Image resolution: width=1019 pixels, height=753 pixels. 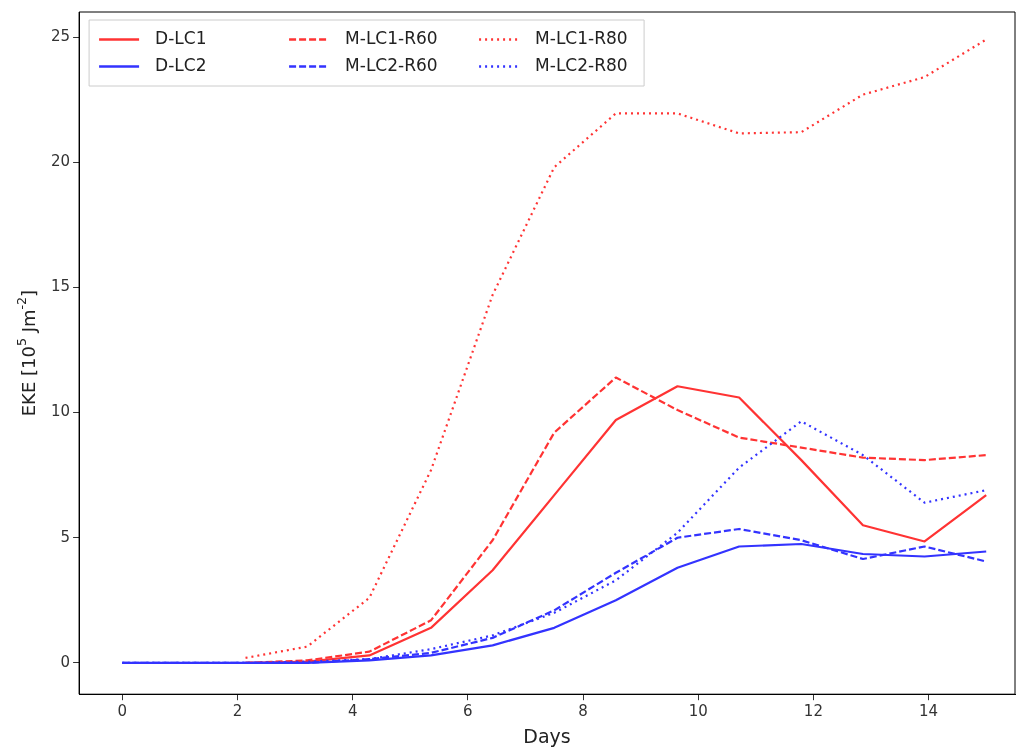 I want to click on legend-label: M-LC2-R60, so click(x=391, y=64).